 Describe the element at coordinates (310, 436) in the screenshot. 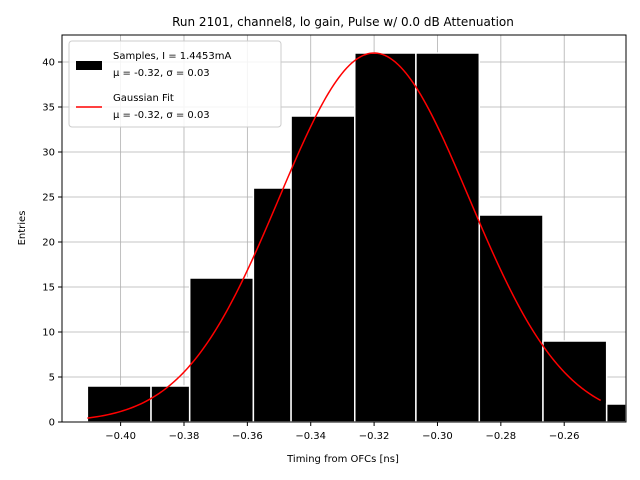

I see `x-tick-label: −0.34` at that location.